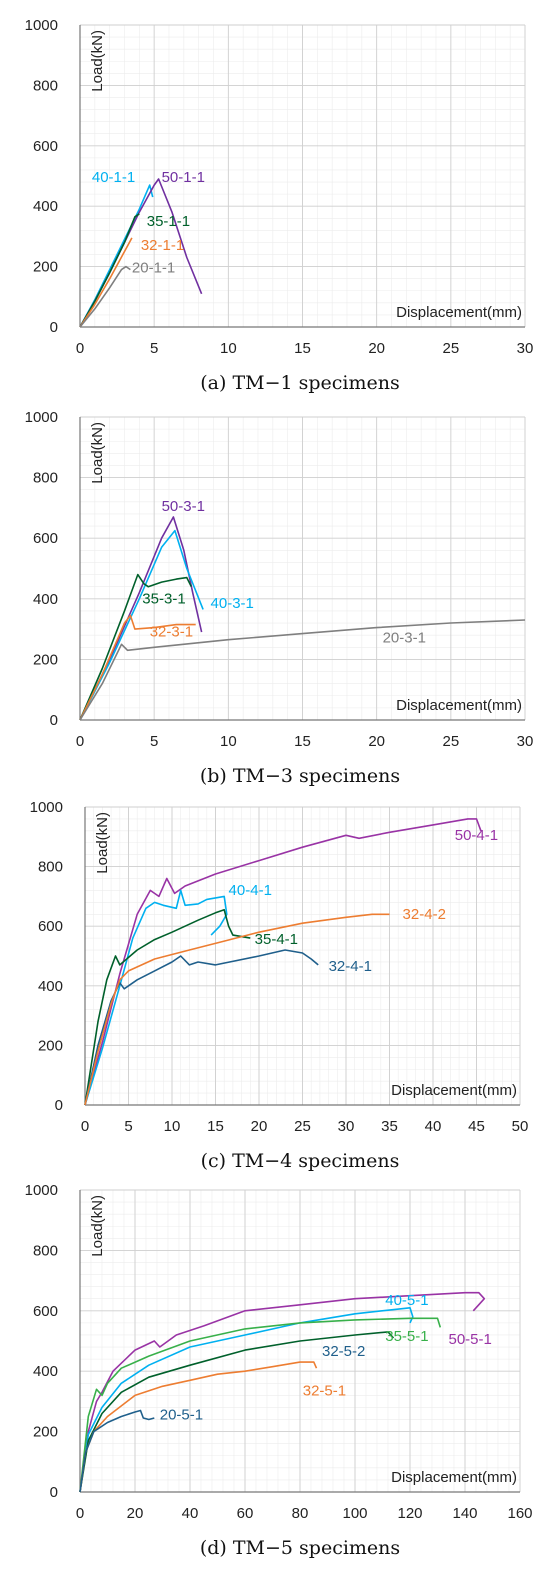 This screenshot has width=560, height=1591. I want to click on series-label: 32-1-1, so click(162, 245).